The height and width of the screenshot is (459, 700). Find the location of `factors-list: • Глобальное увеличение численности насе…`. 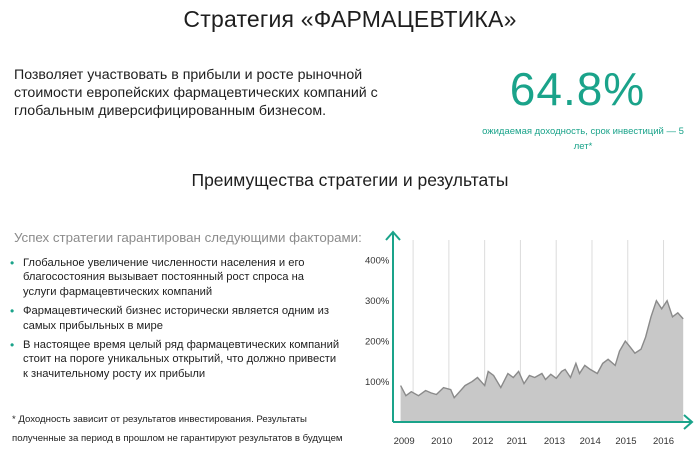

factors-list: • Глобальное увеличение численности насе… is located at coordinates (175, 321).